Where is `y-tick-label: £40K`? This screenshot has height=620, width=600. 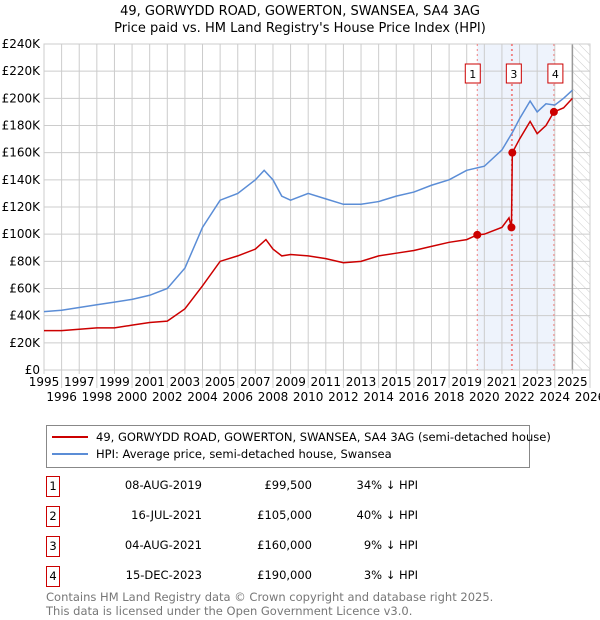 y-tick-label: £40K is located at coordinates (25, 316).